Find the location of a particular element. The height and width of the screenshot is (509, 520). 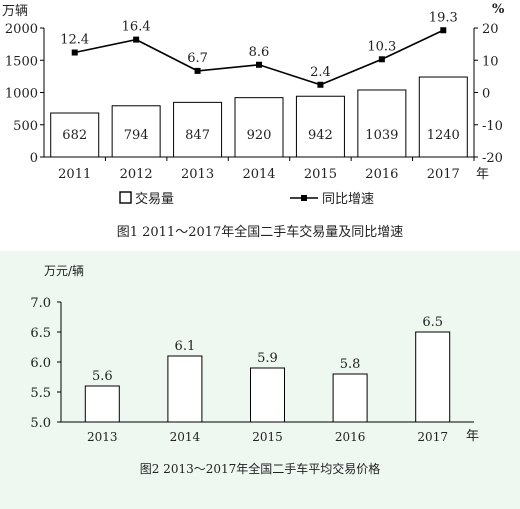

right-tick-label: 10 is located at coordinates (490, 61).